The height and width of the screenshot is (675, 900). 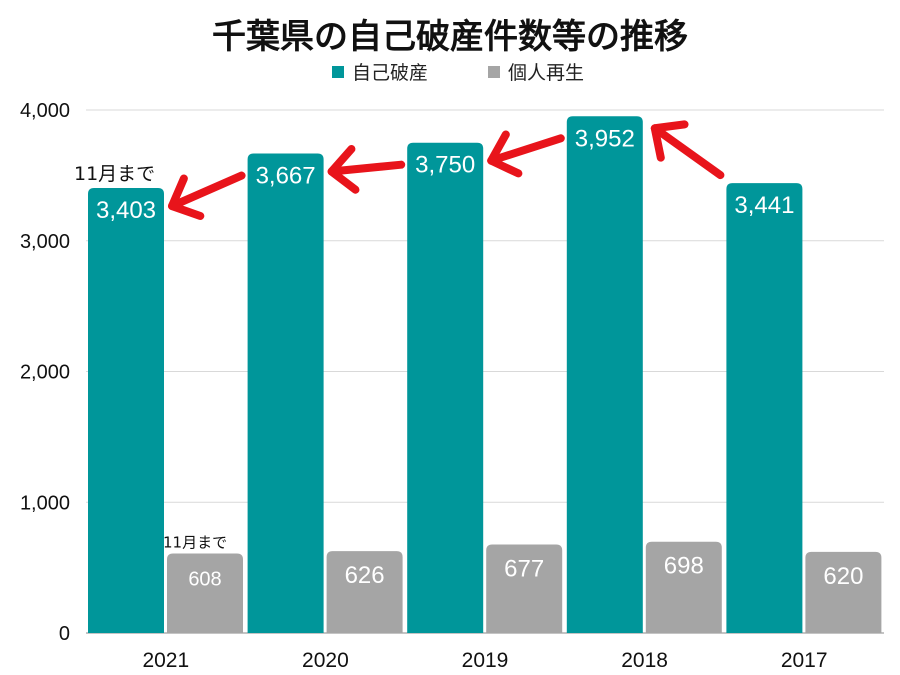 I want to click on y-tick-label: 4,000, so click(x=45, y=111).